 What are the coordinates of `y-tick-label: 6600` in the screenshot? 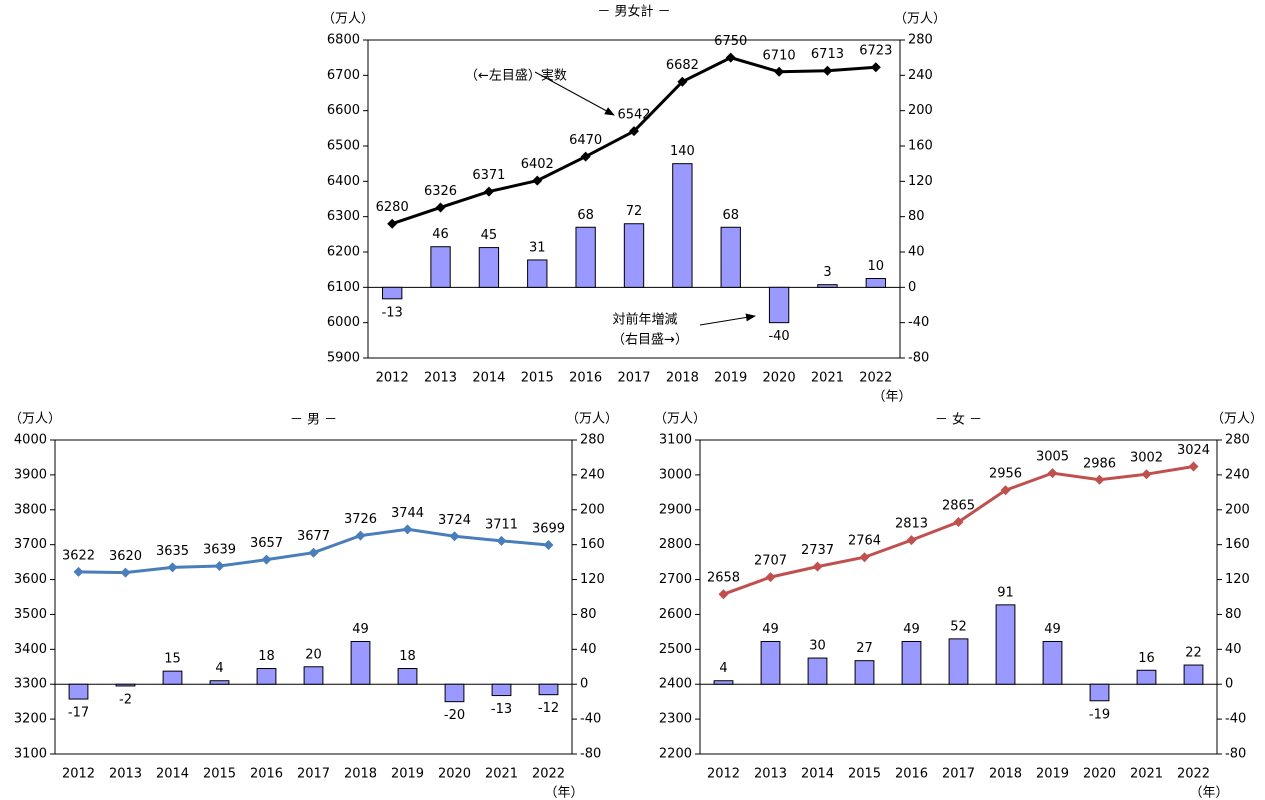 It's located at (343, 110).